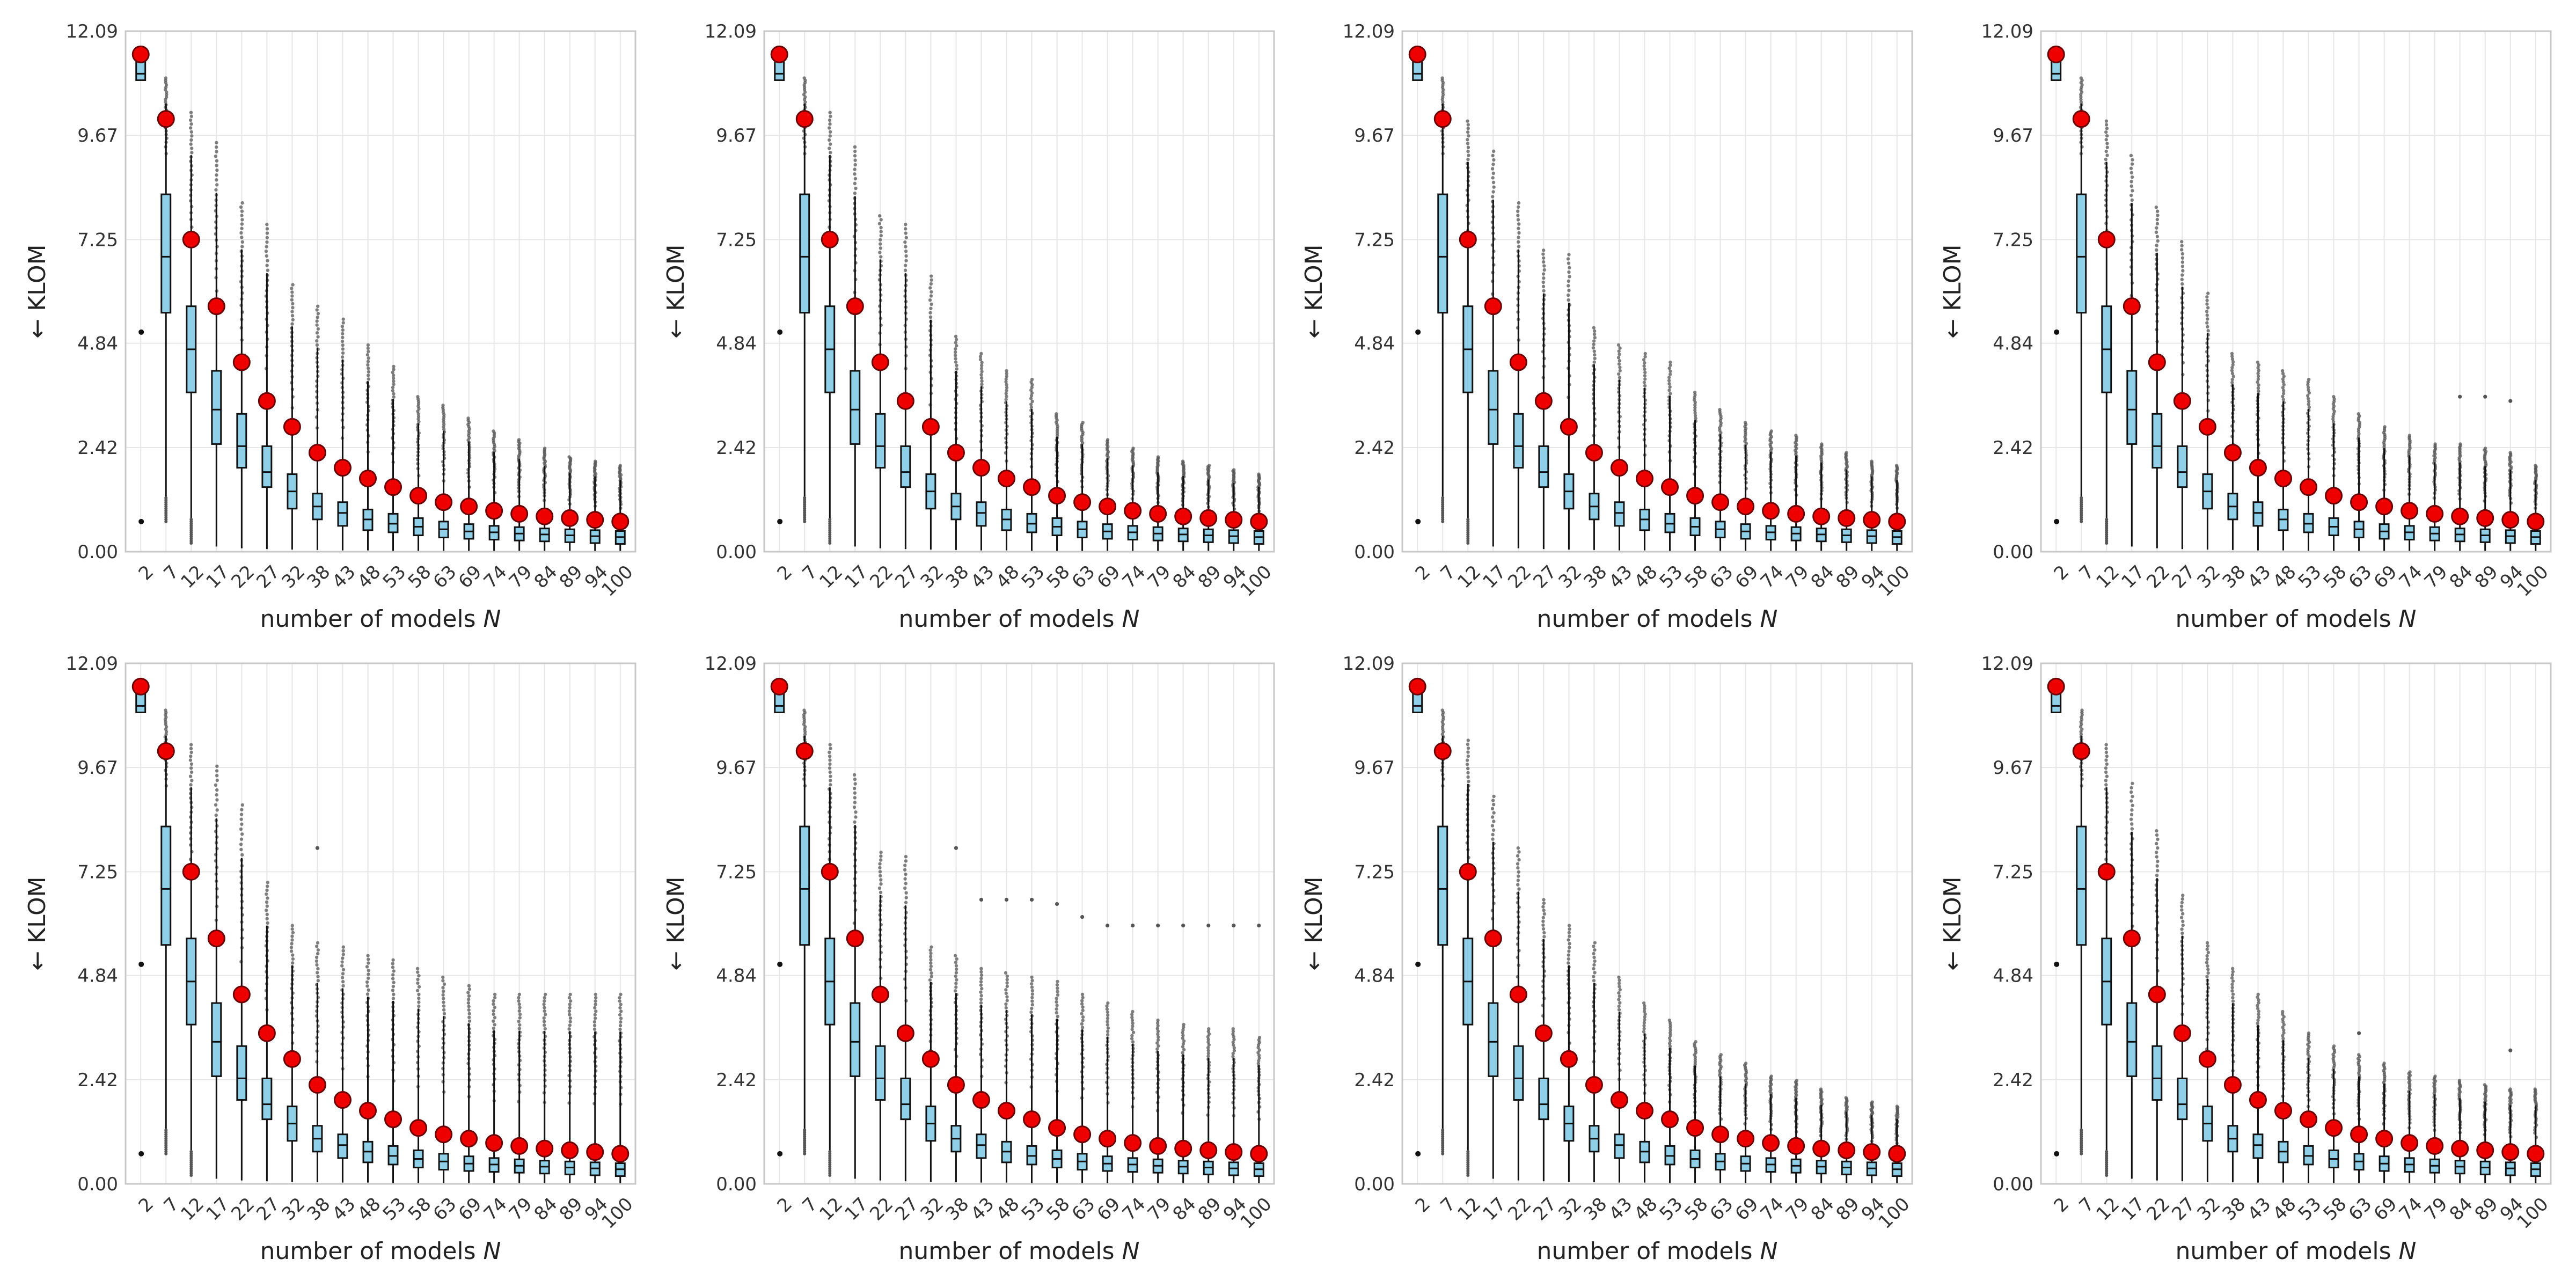 This screenshot has height=1288, width=2576. I want to click on plot-frame, so click(1657, 291).